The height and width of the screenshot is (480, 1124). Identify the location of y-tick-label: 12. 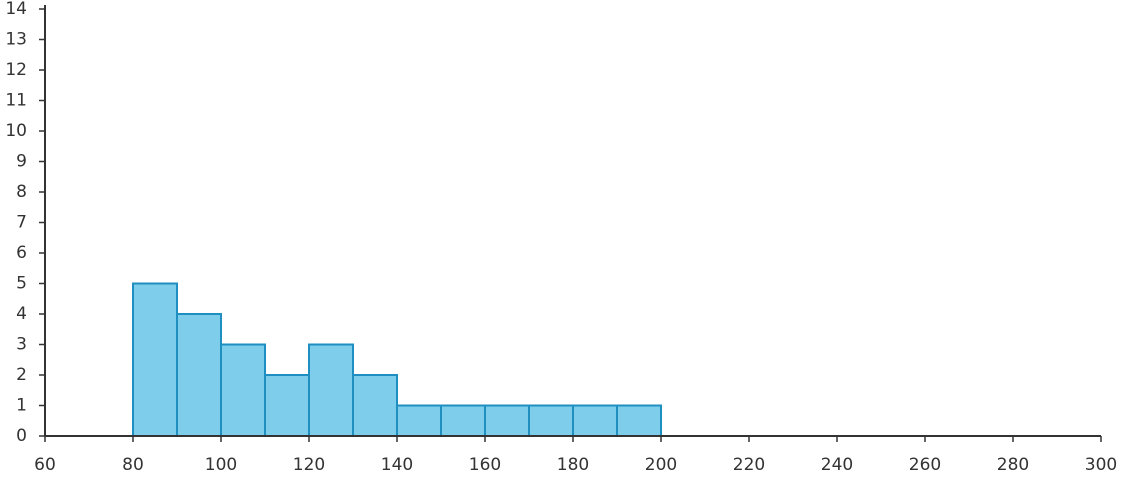
(16, 70).